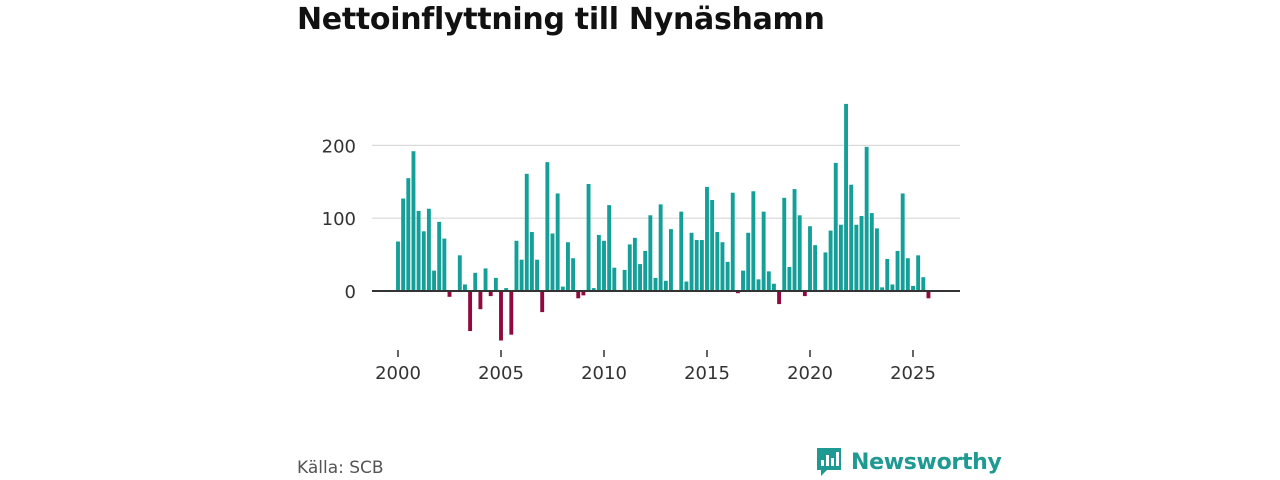  I want to click on newsworthy-chart-icon, so click(829, 462).